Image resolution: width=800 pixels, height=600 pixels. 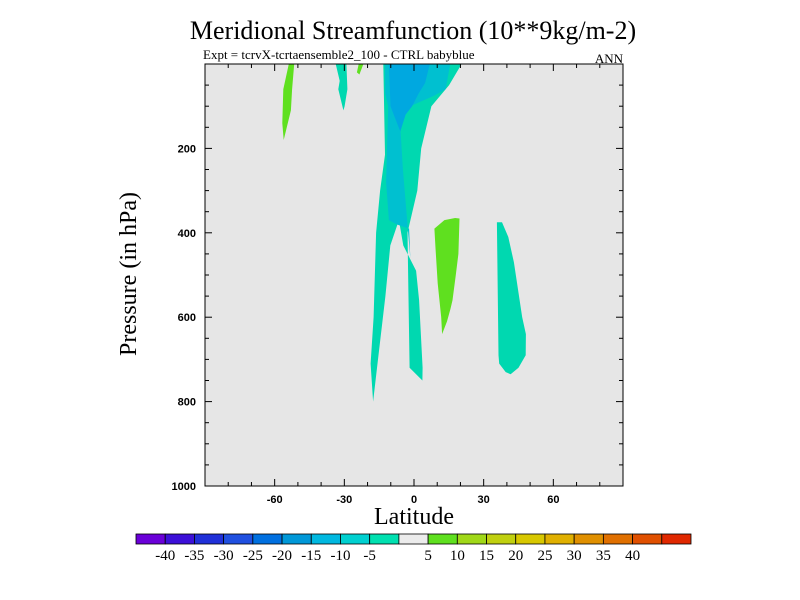 What do you see at coordinates (344, 500) in the screenshot?
I see `x-tick-label: -30` at bounding box center [344, 500].